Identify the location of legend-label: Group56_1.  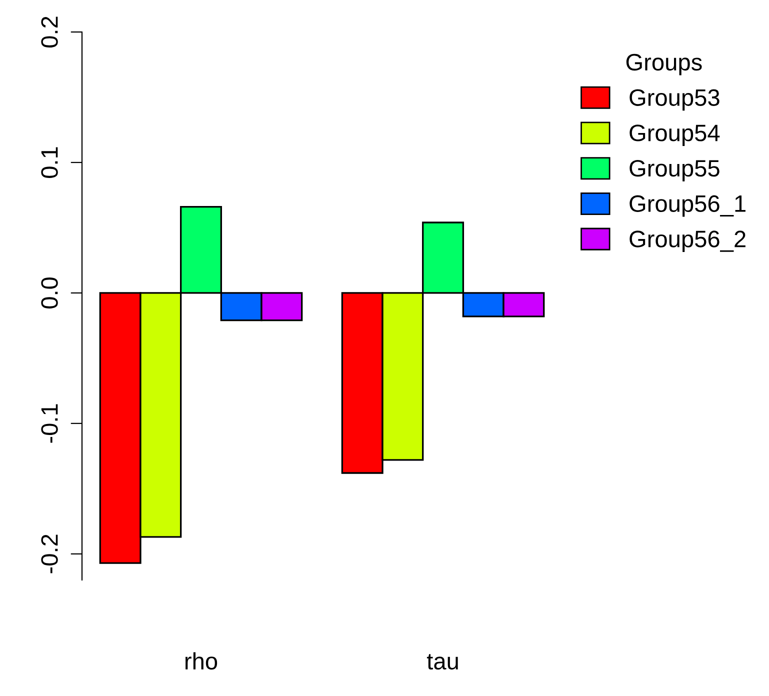
(688, 206).